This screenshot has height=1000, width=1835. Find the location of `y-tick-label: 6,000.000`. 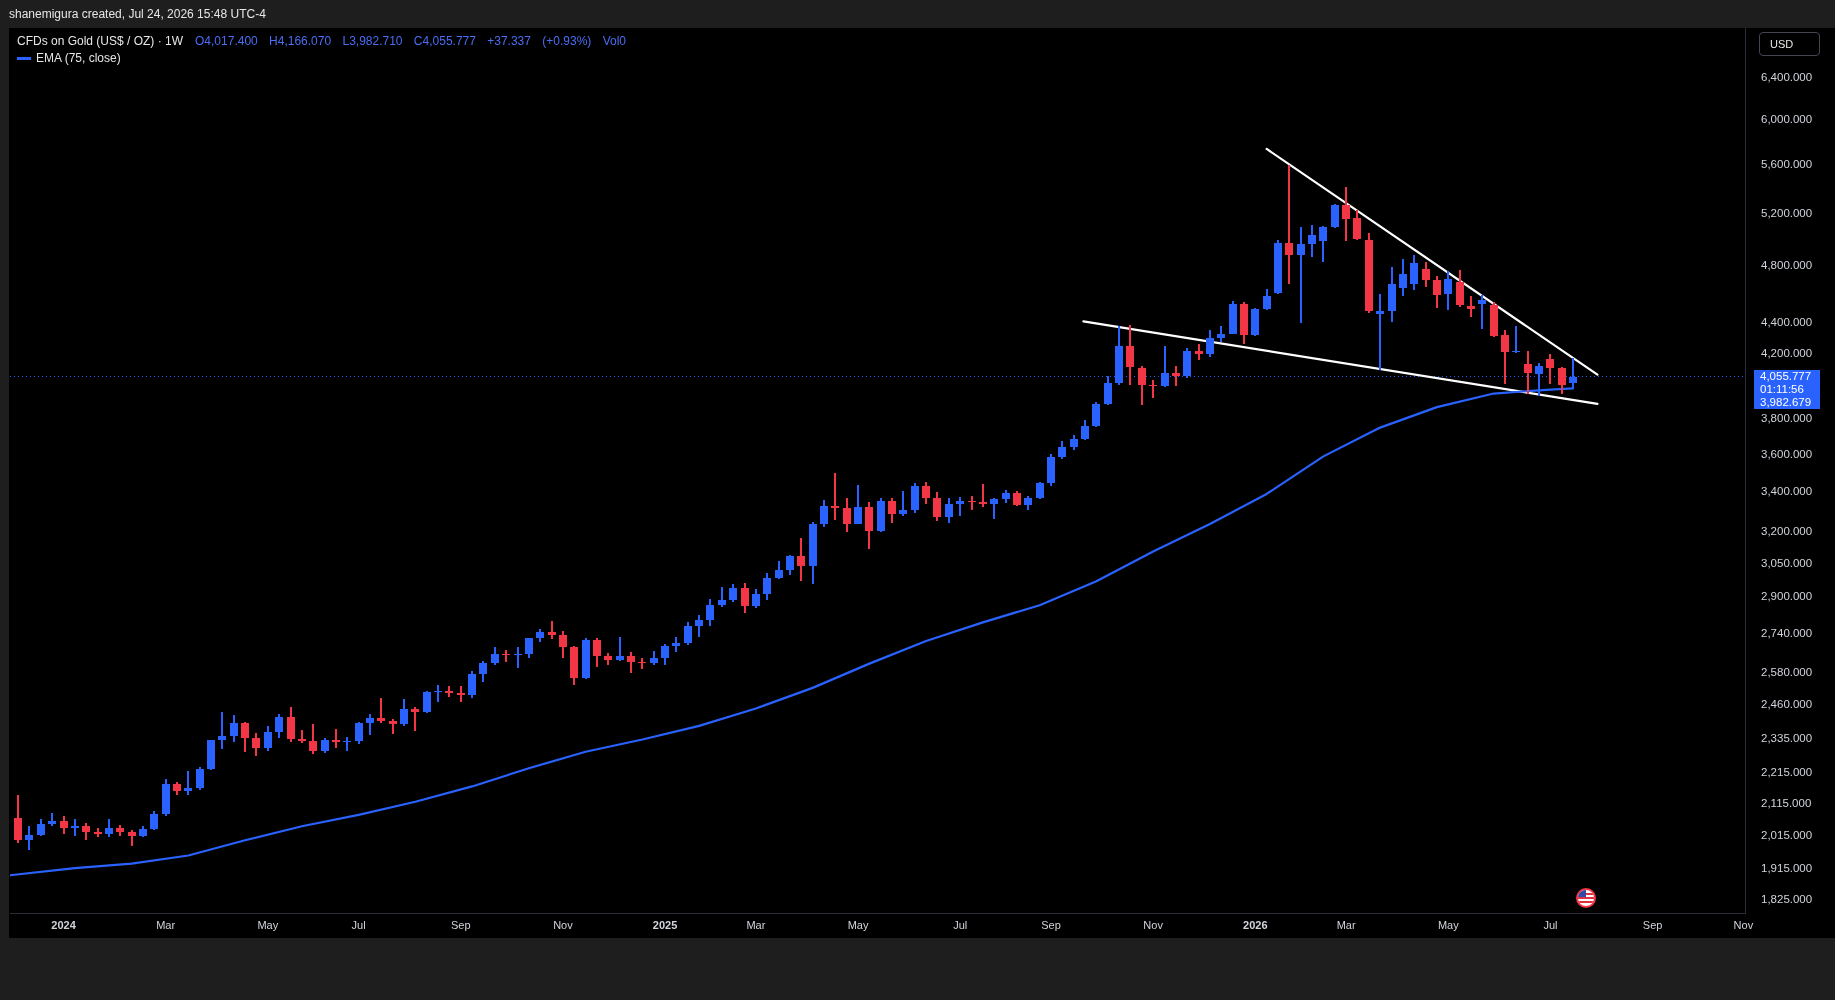

y-tick-label: 6,000.000 is located at coordinates (1787, 118).